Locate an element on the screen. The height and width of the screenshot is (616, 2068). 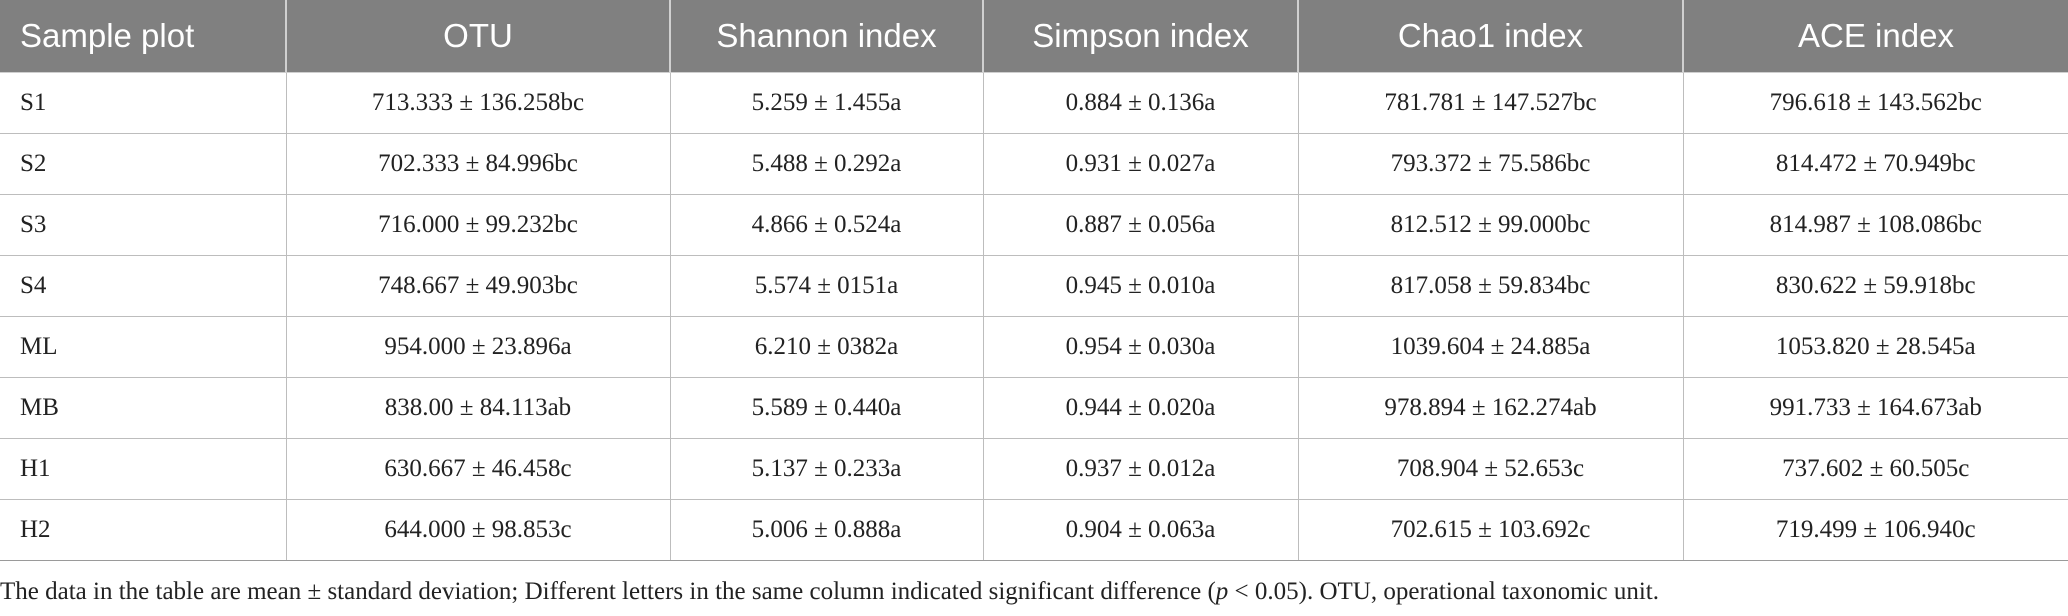
header-simpson-index: Simpson index is located at coordinates (1141, 36).